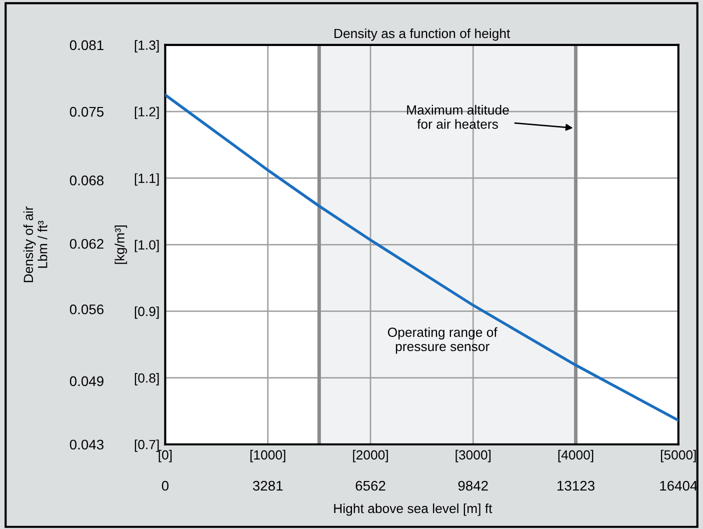 The width and height of the screenshot is (703, 529). Describe the element at coordinates (165, 456) in the screenshot. I see `x-tick-label: [0]` at that location.